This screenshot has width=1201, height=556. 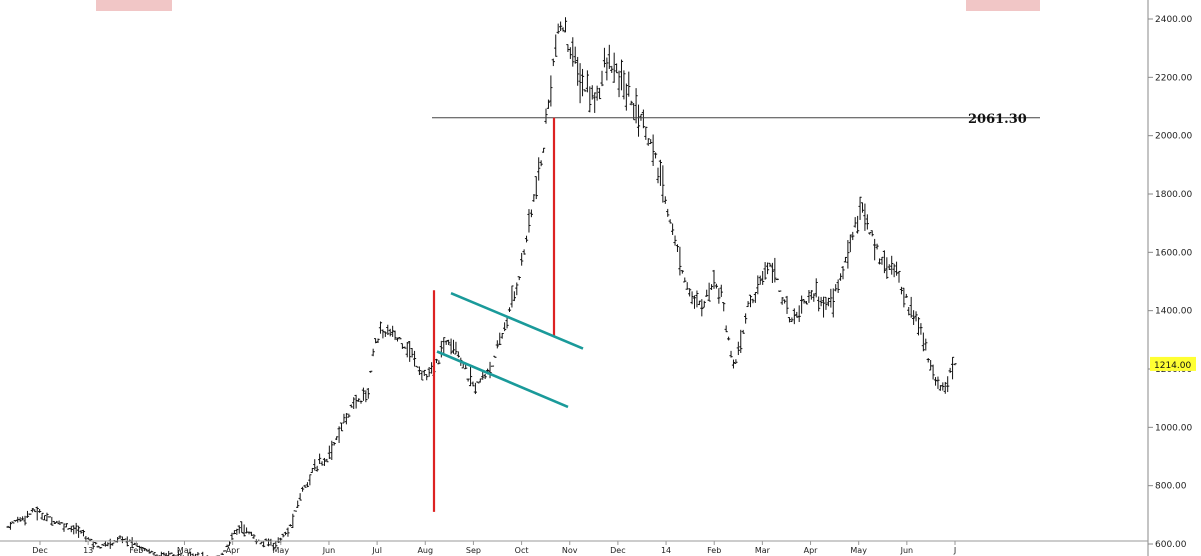 I want to click on x-tick-label: J, so click(x=954, y=550).